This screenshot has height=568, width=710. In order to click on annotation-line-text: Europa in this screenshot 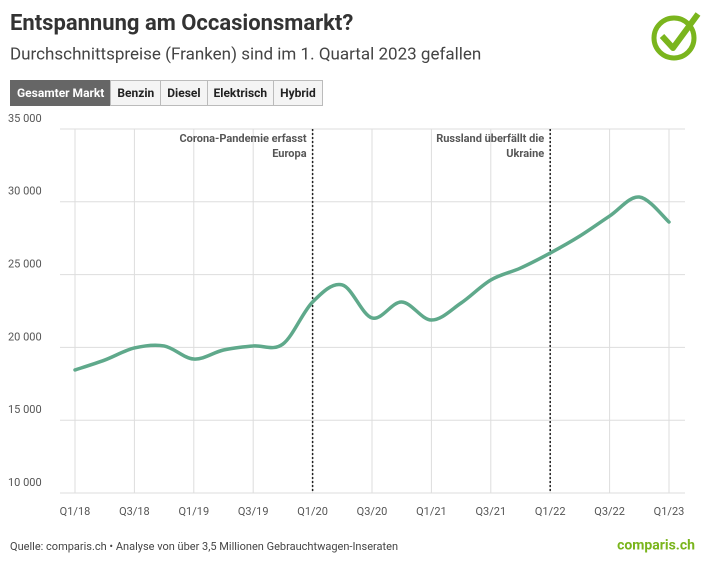, I will do `click(289, 153)`.